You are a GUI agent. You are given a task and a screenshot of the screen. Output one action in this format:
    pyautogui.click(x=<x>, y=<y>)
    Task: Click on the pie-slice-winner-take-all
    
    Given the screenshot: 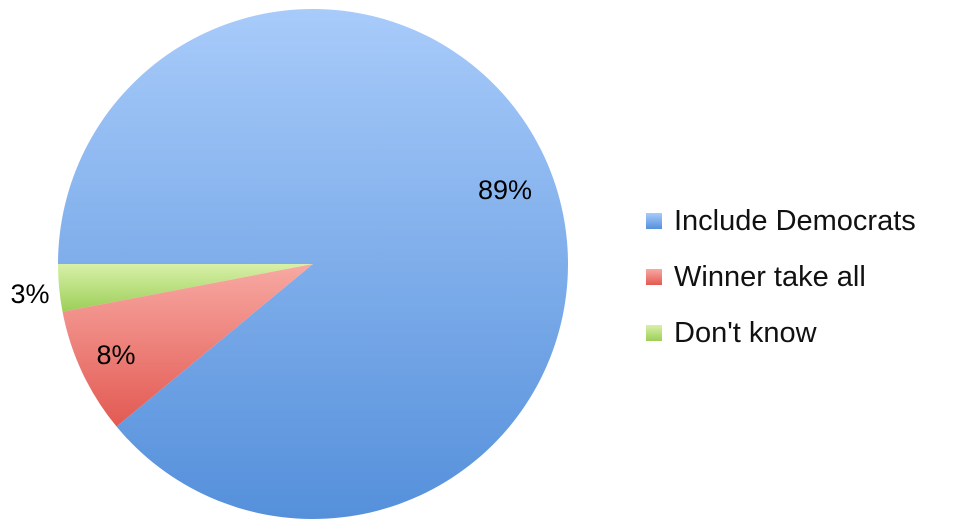 What is the action you would take?
    pyautogui.click(x=187, y=345)
    